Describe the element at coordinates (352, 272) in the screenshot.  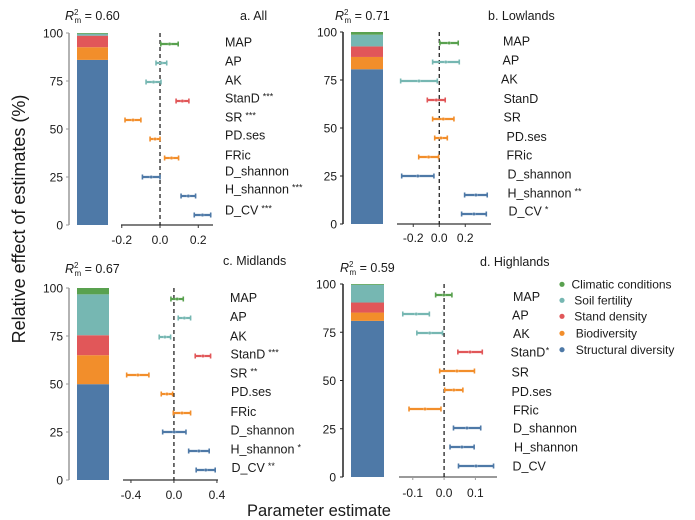
I see `r2-subscript: m` at that location.